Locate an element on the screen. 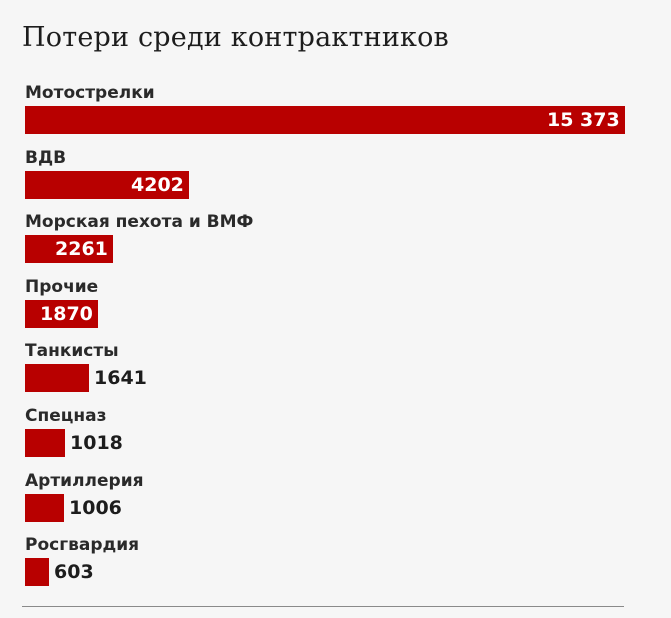 The image size is (671, 618). value-label: 603 is located at coordinates (74, 572).